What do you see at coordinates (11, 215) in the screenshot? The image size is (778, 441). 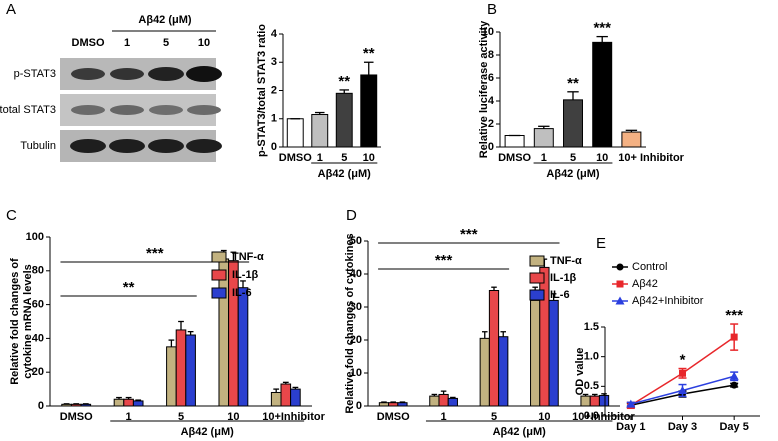 I see `panel-label: C` at bounding box center [11, 215].